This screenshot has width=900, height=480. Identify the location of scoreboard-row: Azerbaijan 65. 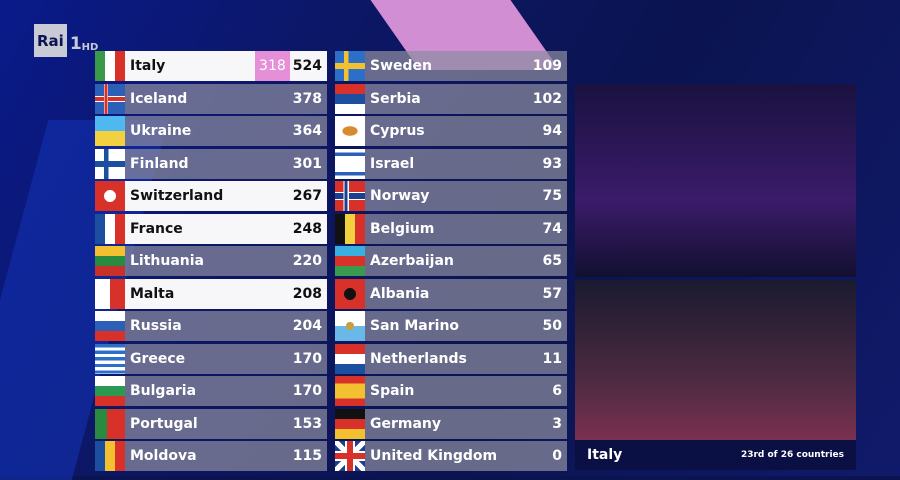
(451, 261).